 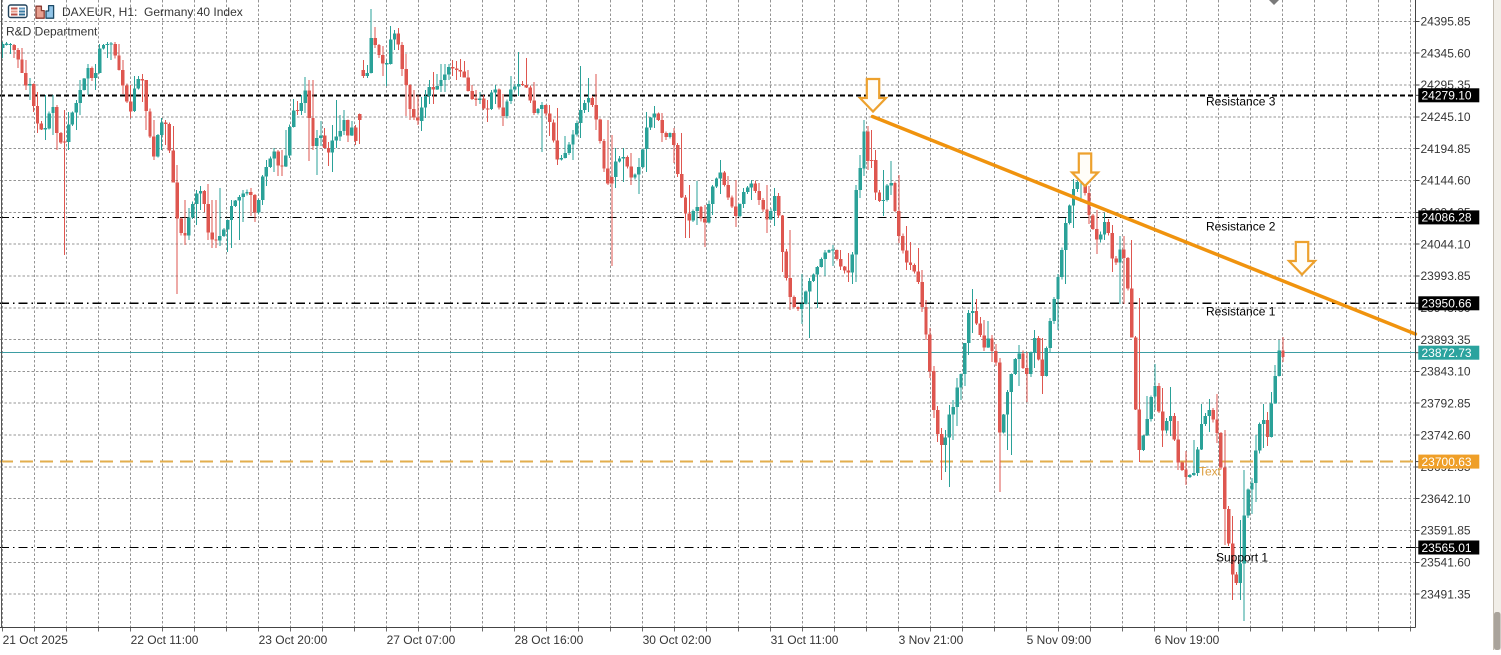 What do you see at coordinates (1446, 403) in the screenshot?
I see `svg-text: 23792.85` at bounding box center [1446, 403].